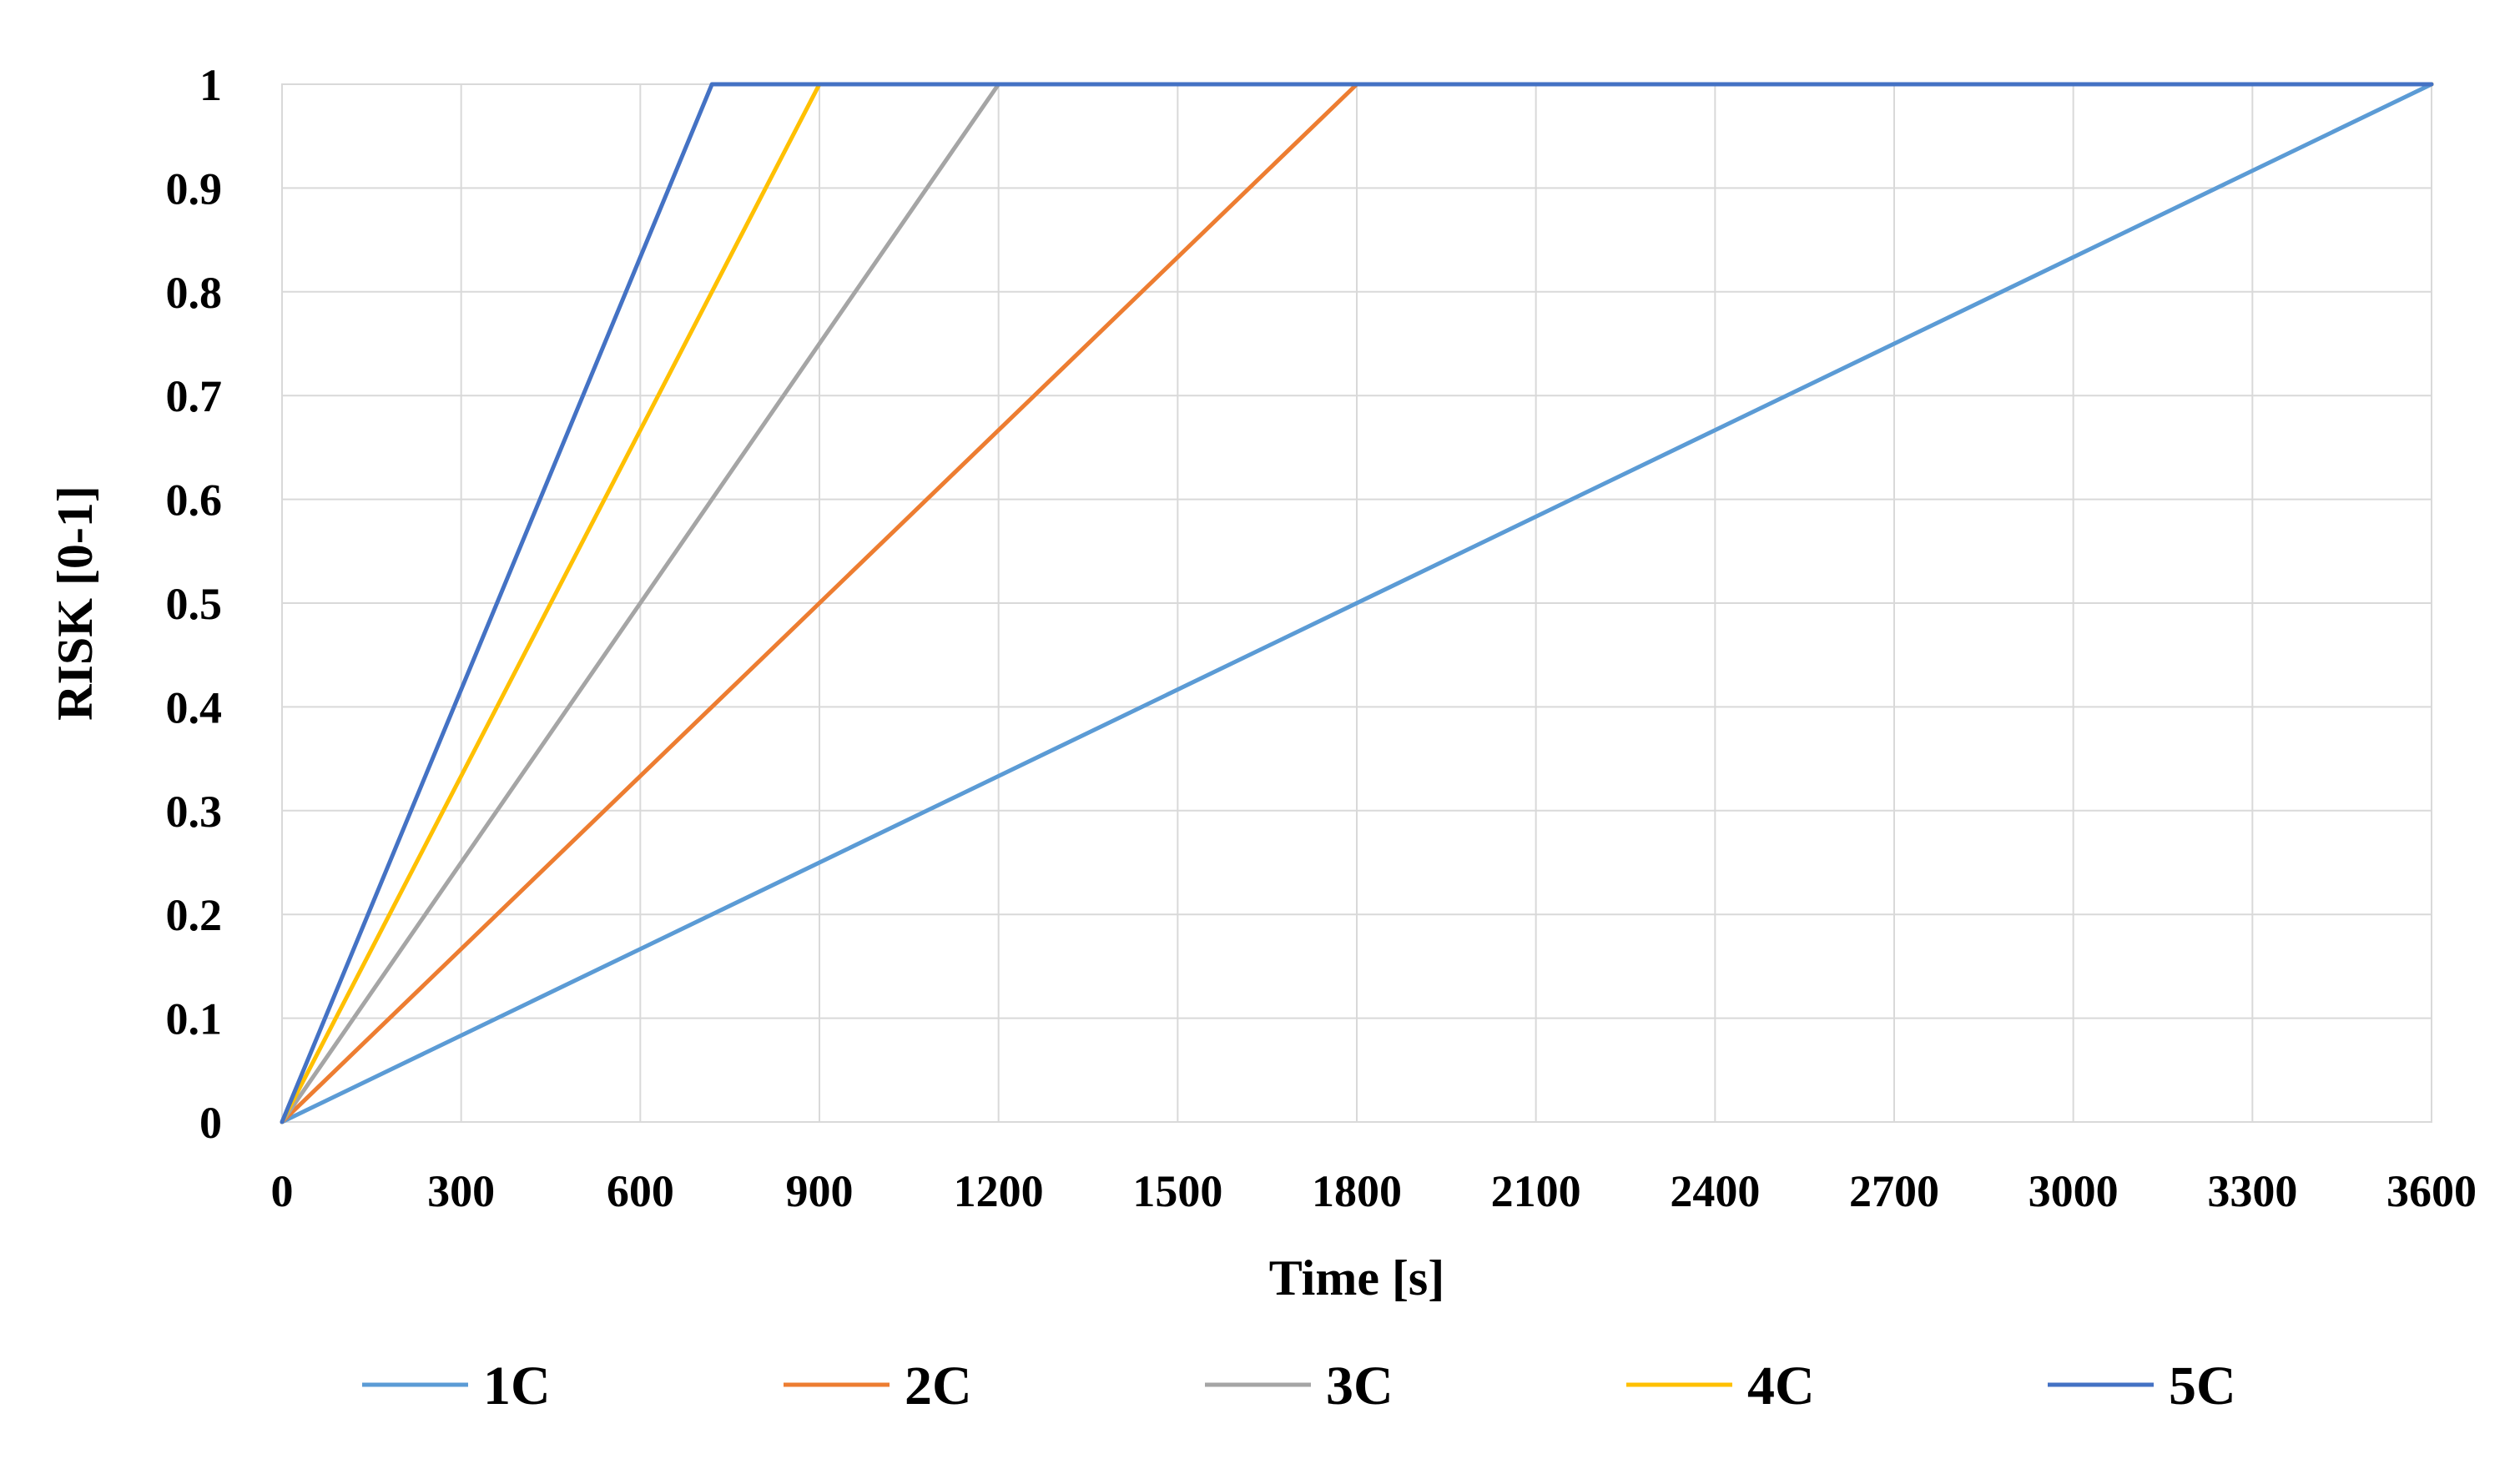  What do you see at coordinates (517, 1386) in the screenshot?
I see `legend-label: 1C` at bounding box center [517, 1386].